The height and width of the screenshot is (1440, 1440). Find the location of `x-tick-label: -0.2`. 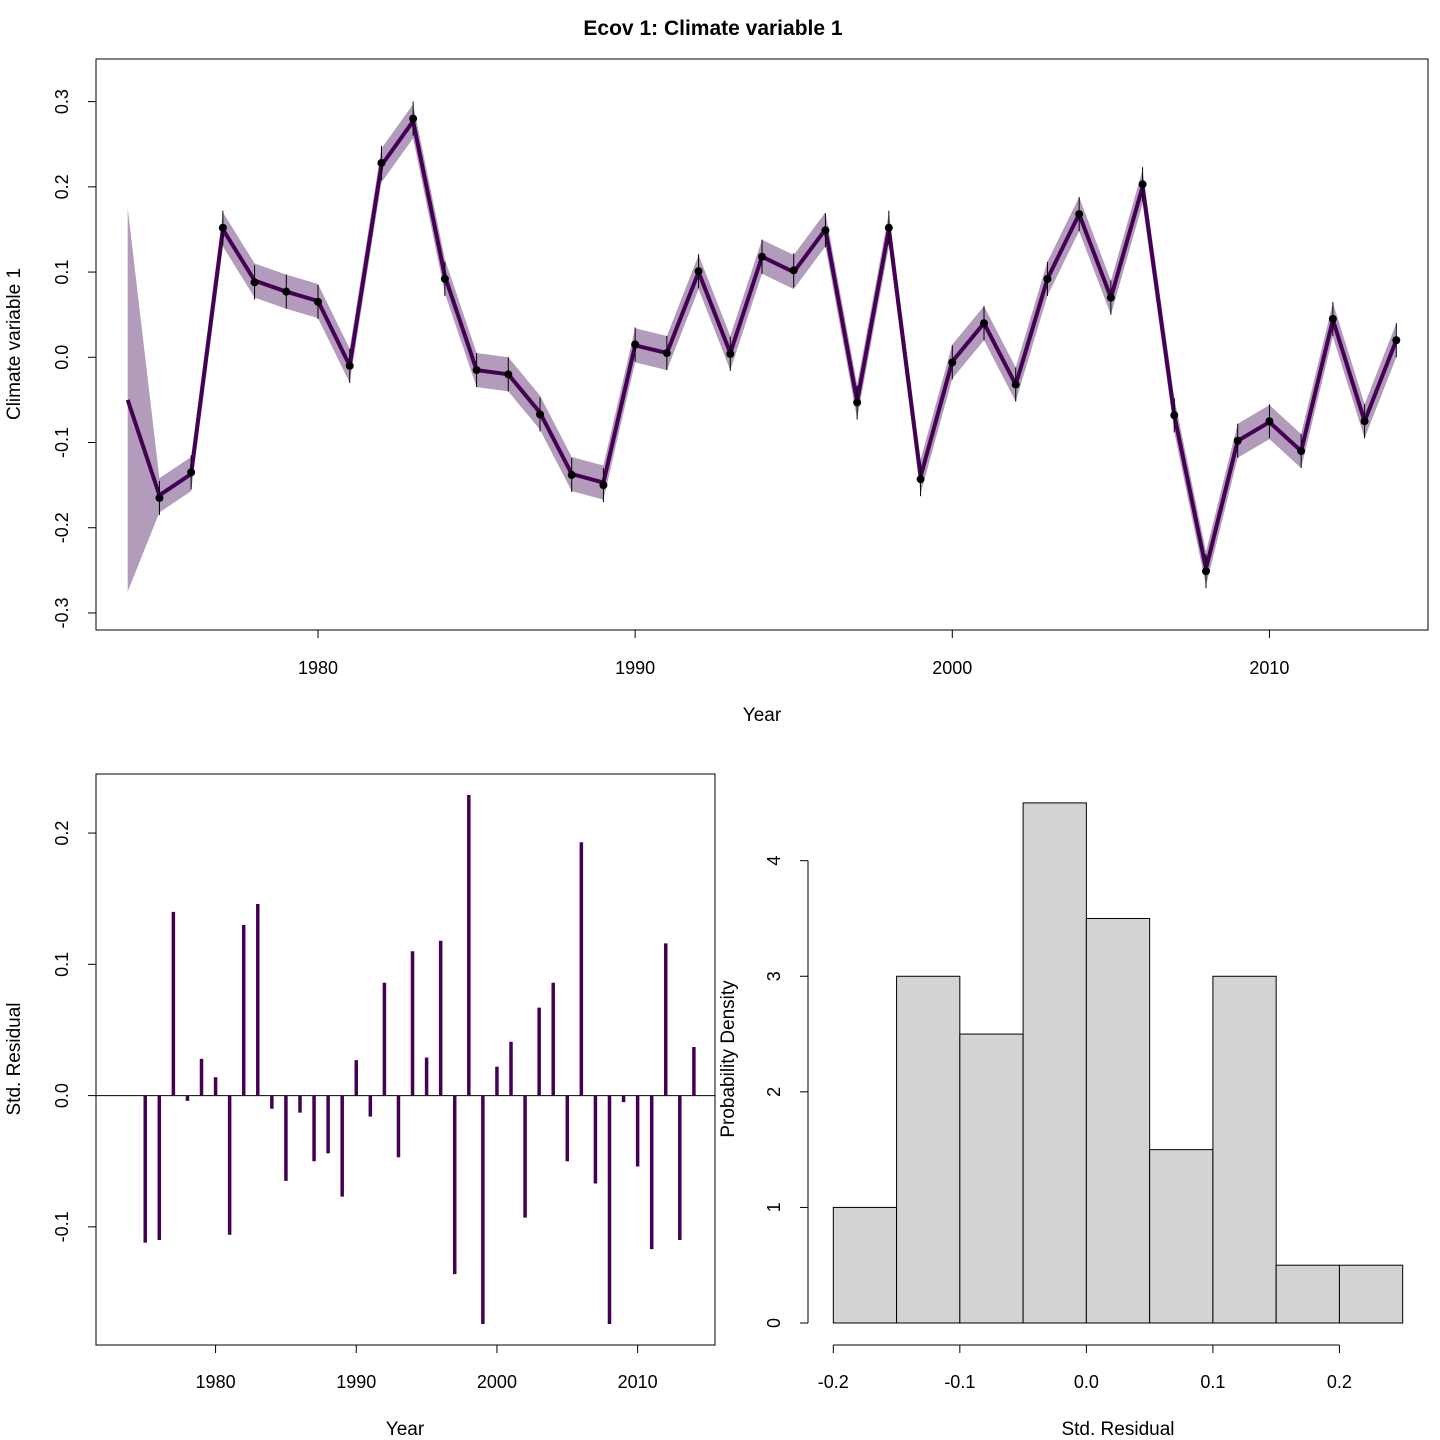

x-tick-label: -0.2 is located at coordinates (833, 1382).